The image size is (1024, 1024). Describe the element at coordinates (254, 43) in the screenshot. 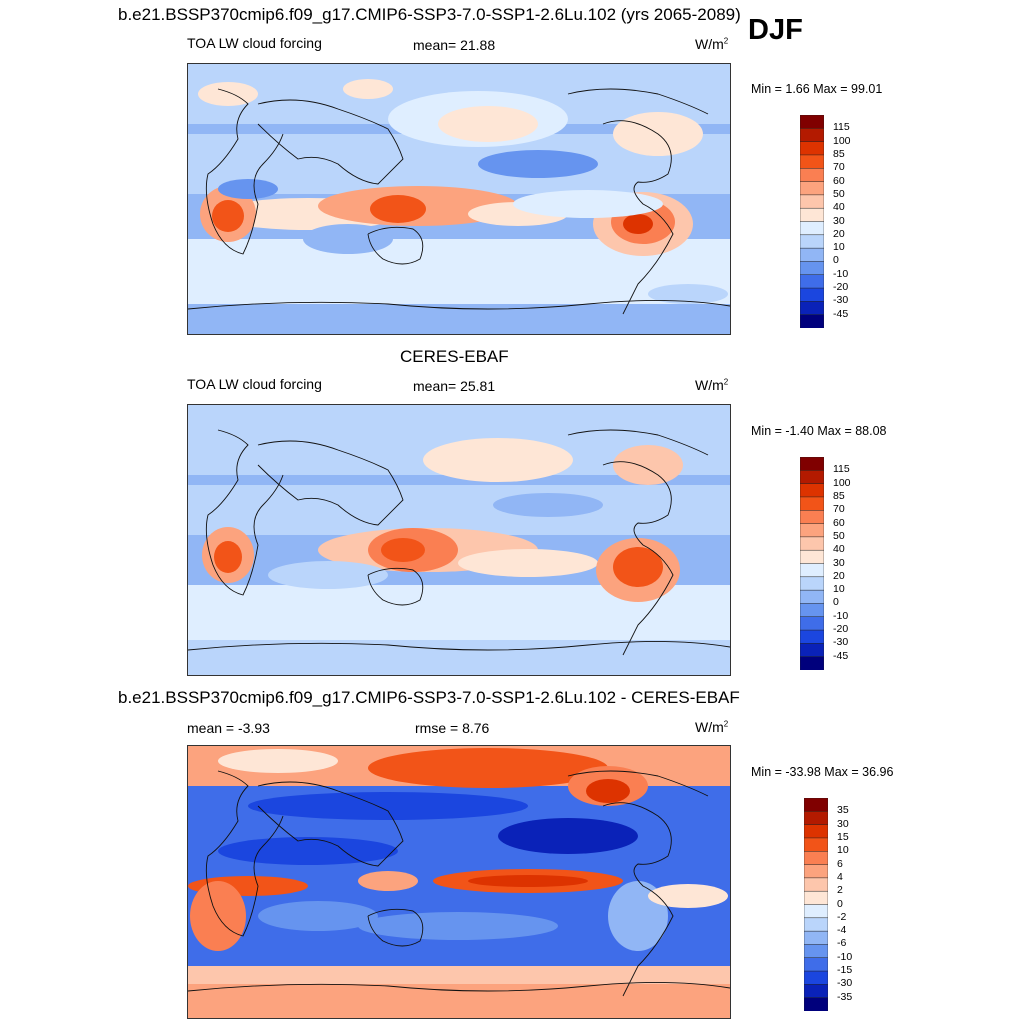

I see `panel1-variable: TOA LW cloud forcing` at that location.